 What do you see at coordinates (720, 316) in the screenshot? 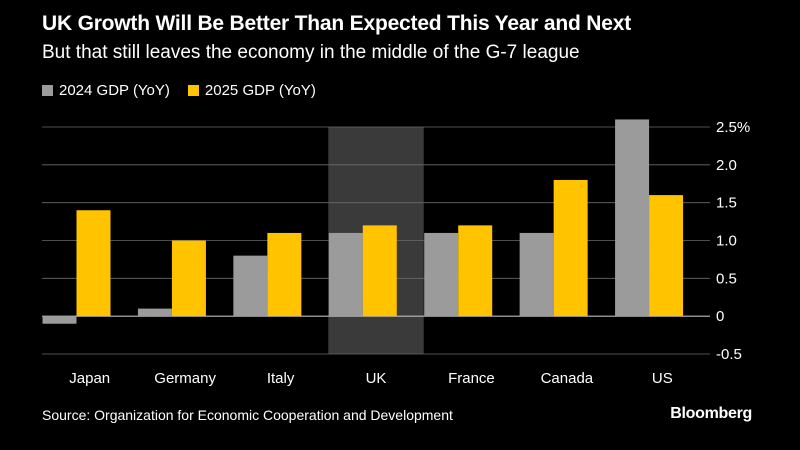
I see `y-tick-label: 0` at bounding box center [720, 316].